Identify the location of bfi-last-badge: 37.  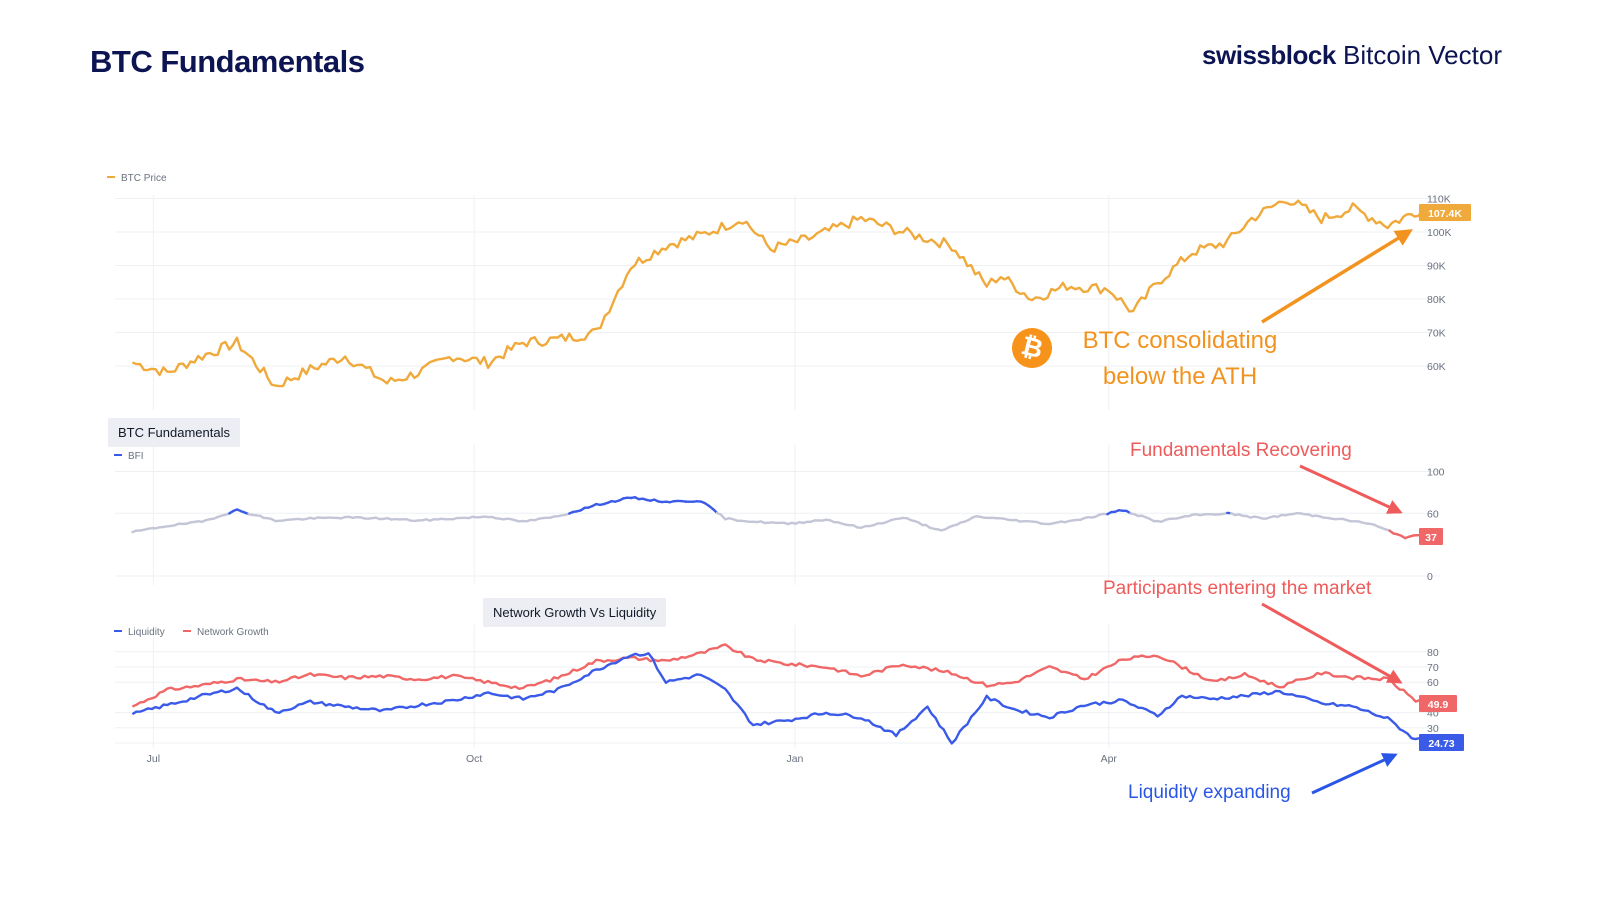
(1431, 538).